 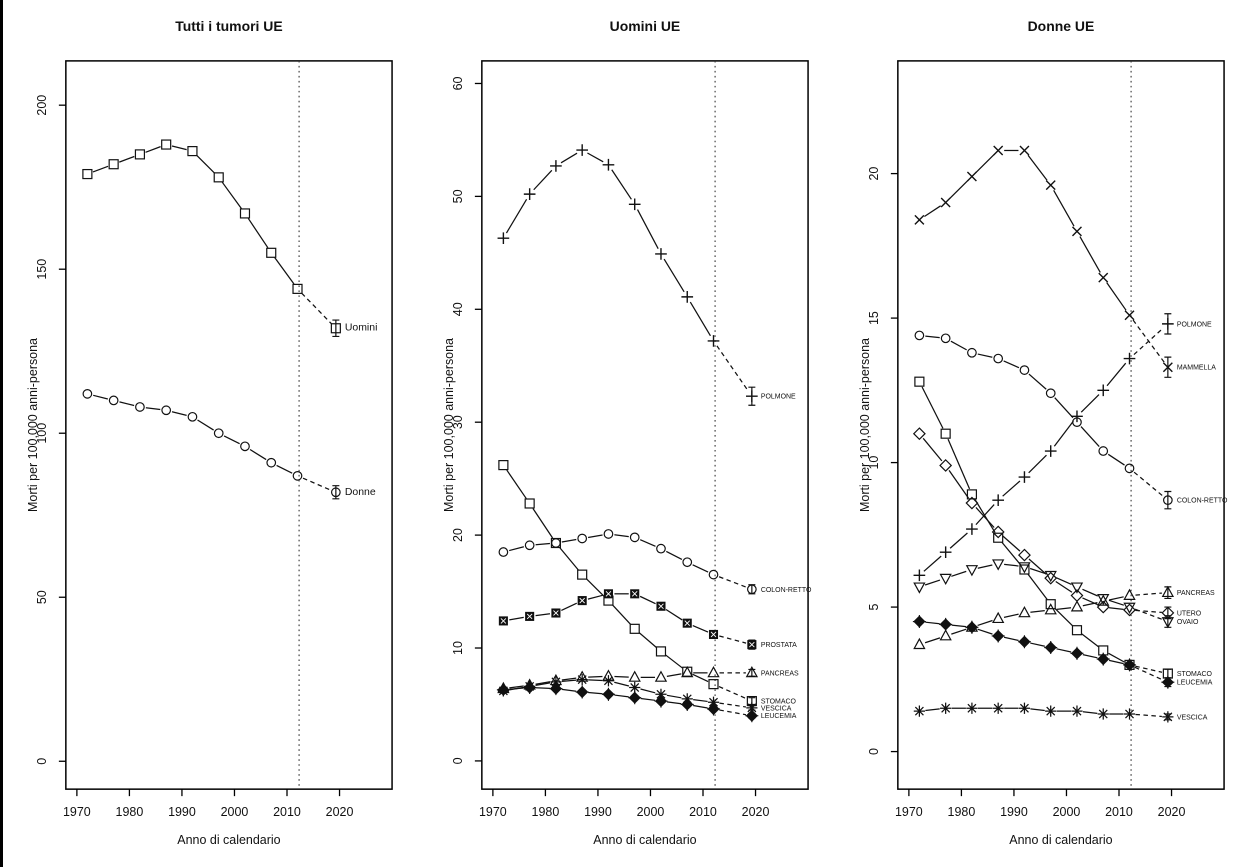 I want to click on panel-title: Uomini UE, so click(x=645, y=26).